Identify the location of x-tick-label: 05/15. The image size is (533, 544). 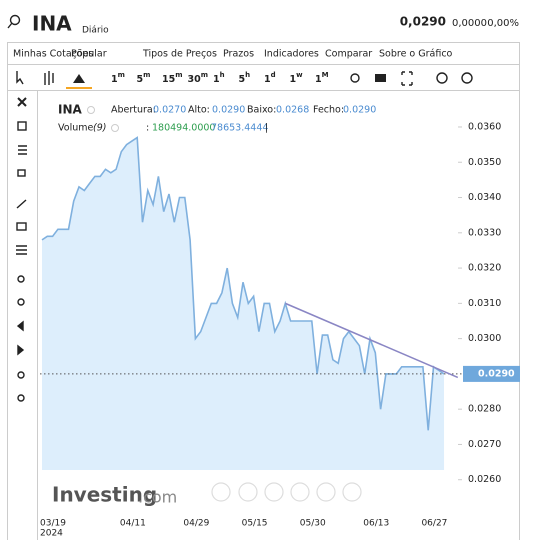
(255, 524).